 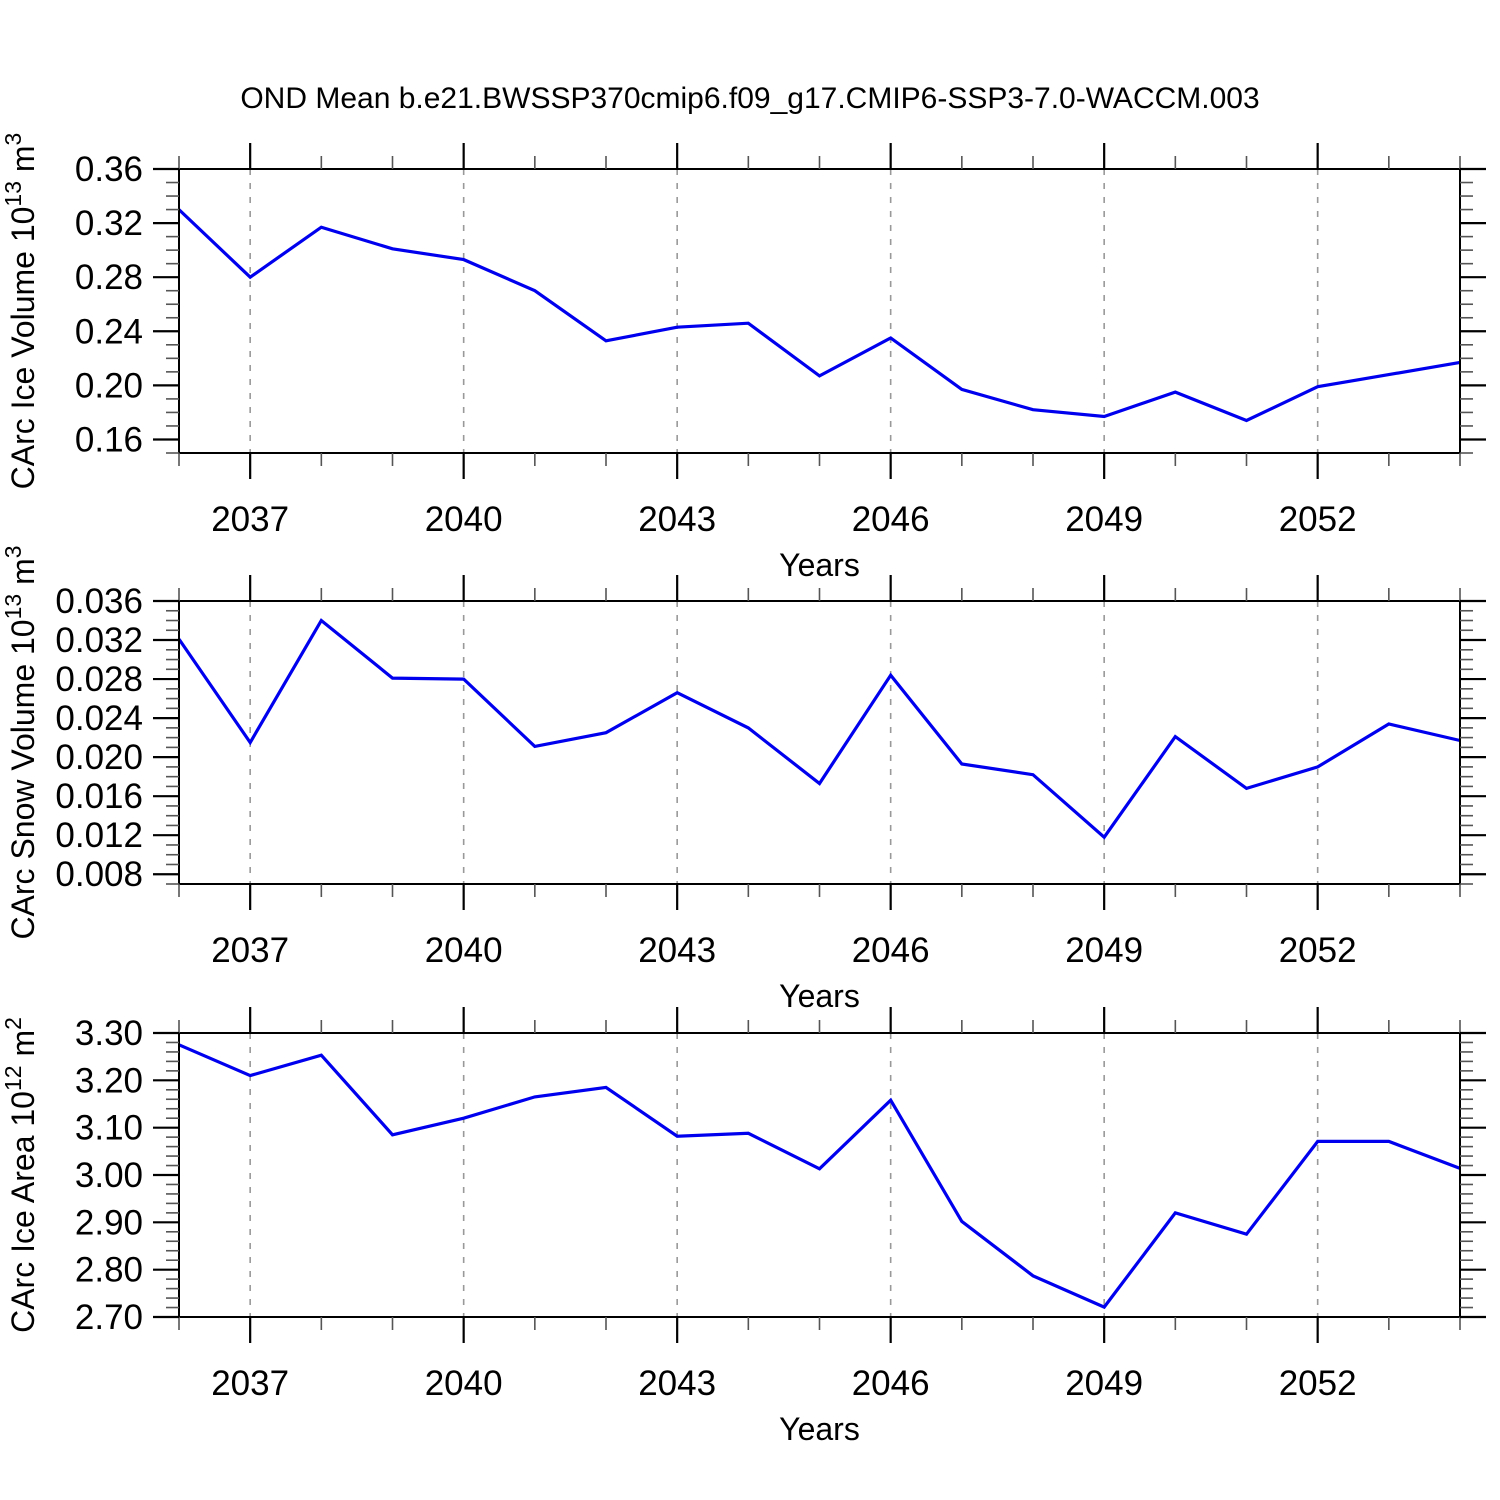 What do you see at coordinates (109, 277) in the screenshot?
I see `y-tick-label: 0.28` at bounding box center [109, 277].